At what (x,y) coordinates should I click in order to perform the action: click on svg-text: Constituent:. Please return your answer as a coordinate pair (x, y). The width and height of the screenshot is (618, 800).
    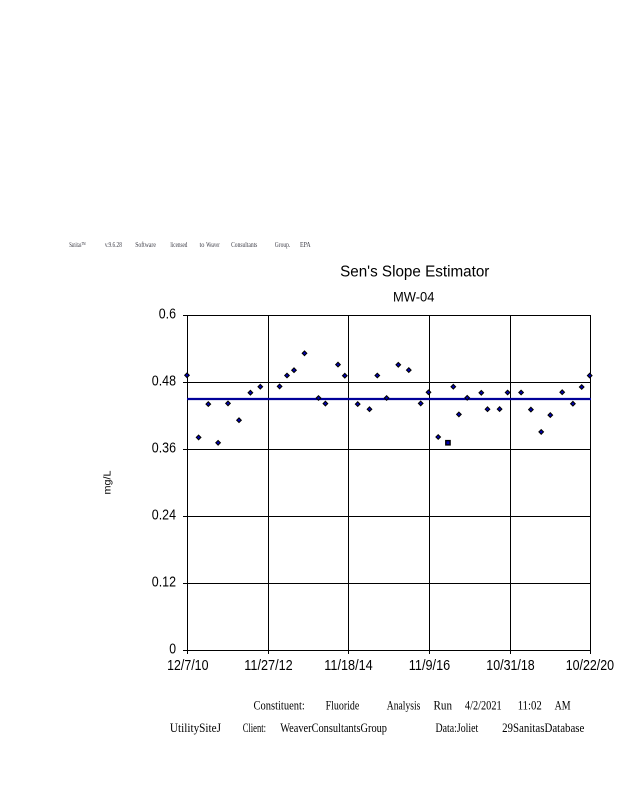
    Looking at the image, I should click on (279, 705).